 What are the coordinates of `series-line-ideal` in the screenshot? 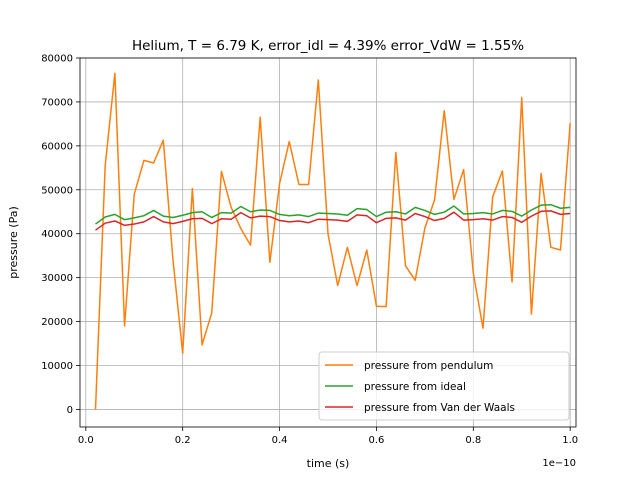 It's located at (333, 214).